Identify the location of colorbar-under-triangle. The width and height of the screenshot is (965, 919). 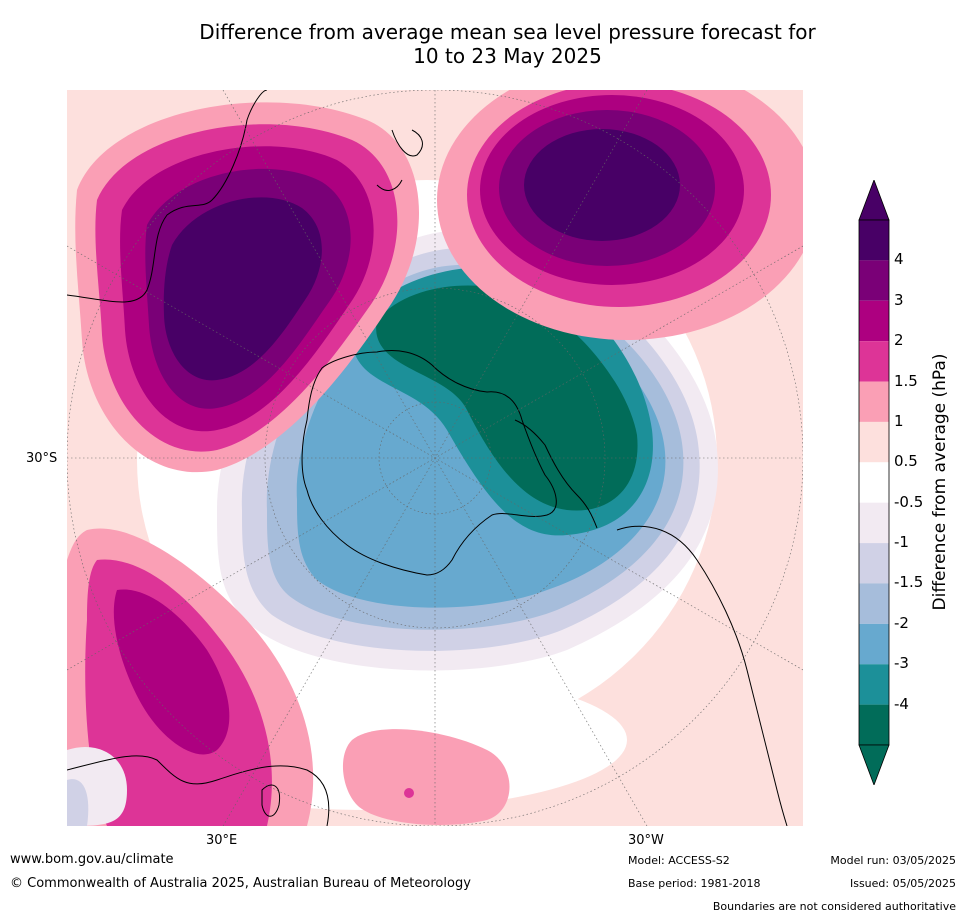
(874, 765).